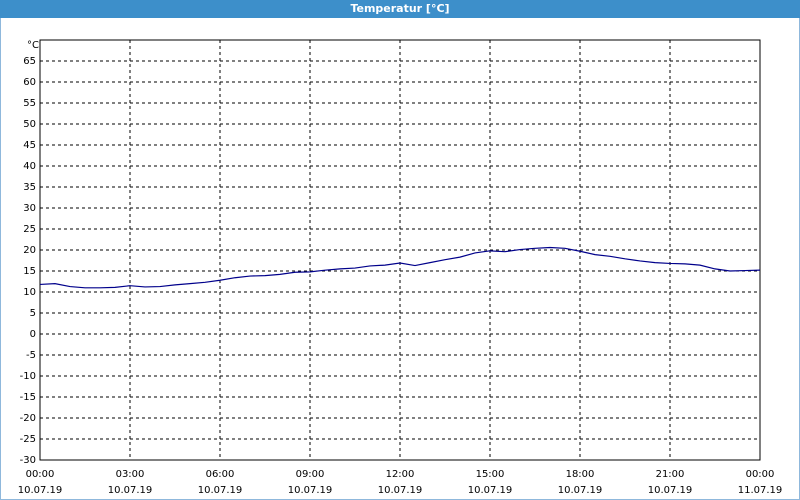 This screenshot has height=500, width=800. Describe the element at coordinates (670, 474) in the screenshot. I see `x-tick-label: 21:00` at that location.